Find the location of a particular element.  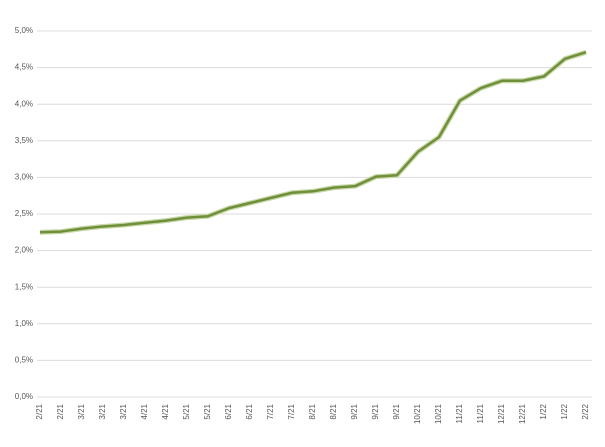

y-tick-label: 4,5% is located at coordinates (24, 67).